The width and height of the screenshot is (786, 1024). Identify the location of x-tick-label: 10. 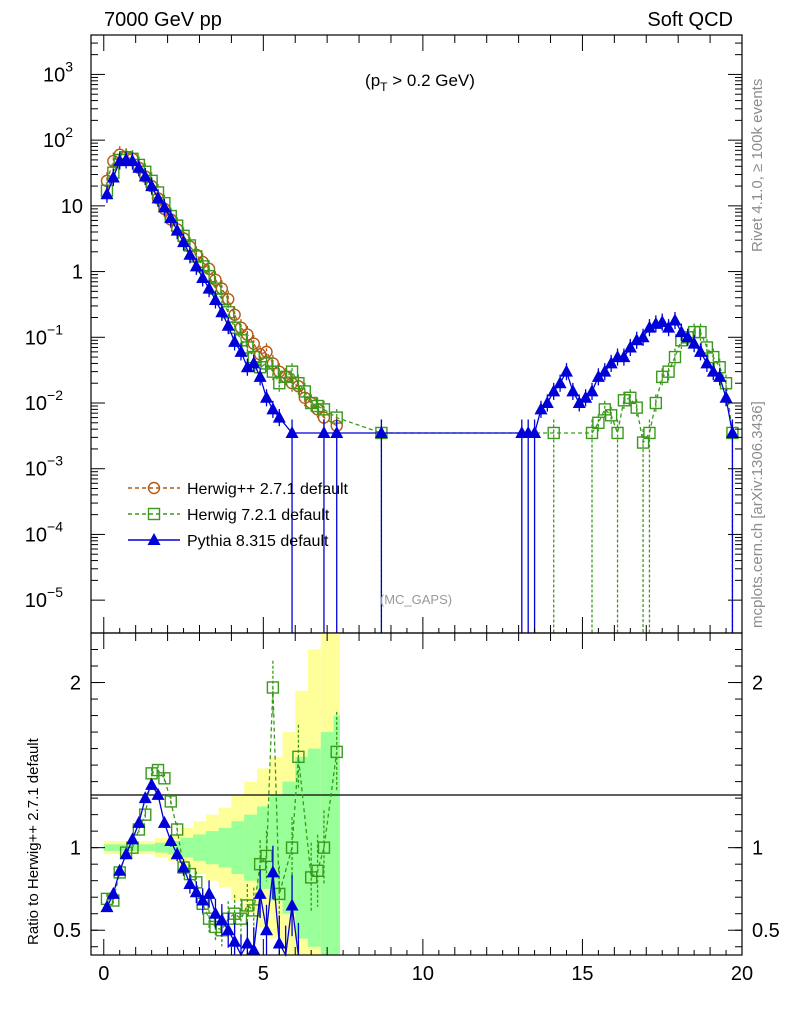
(423, 974).